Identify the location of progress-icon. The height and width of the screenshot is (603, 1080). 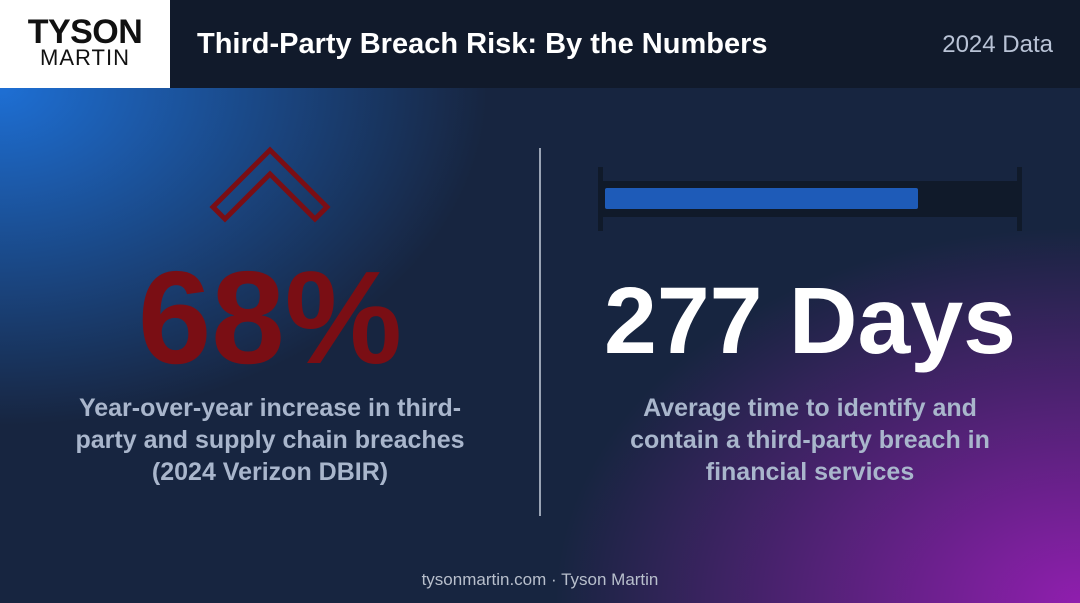
(810, 199).